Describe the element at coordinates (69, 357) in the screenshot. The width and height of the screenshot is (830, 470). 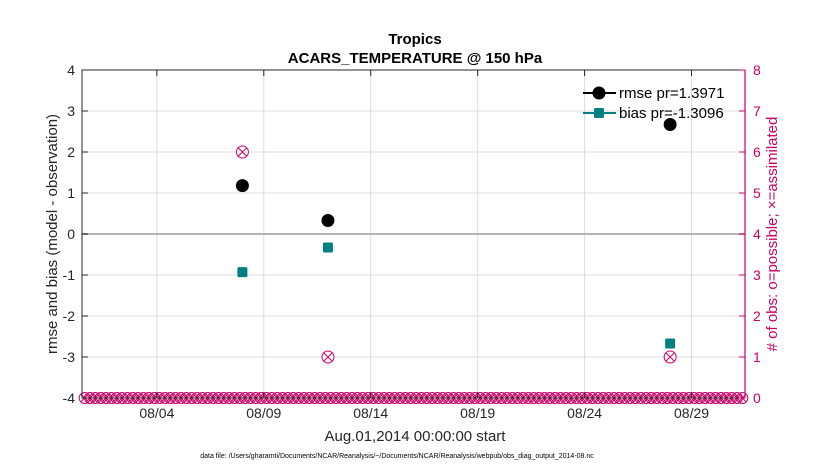
I see `y-tick-label: -3` at that location.